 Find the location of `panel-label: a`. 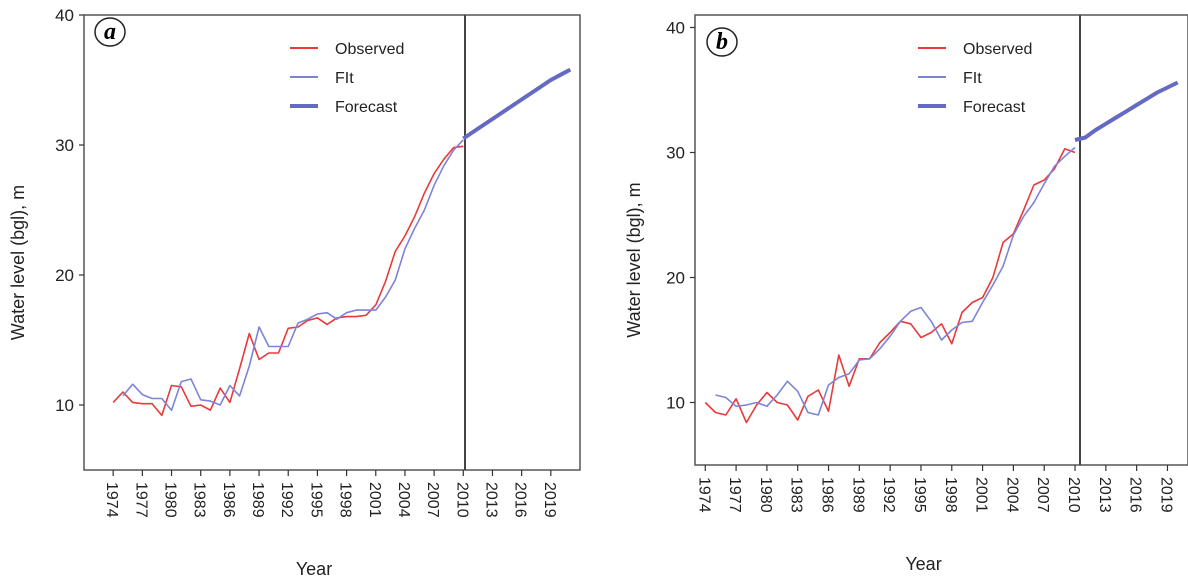

panel-label: a is located at coordinates (110, 32).